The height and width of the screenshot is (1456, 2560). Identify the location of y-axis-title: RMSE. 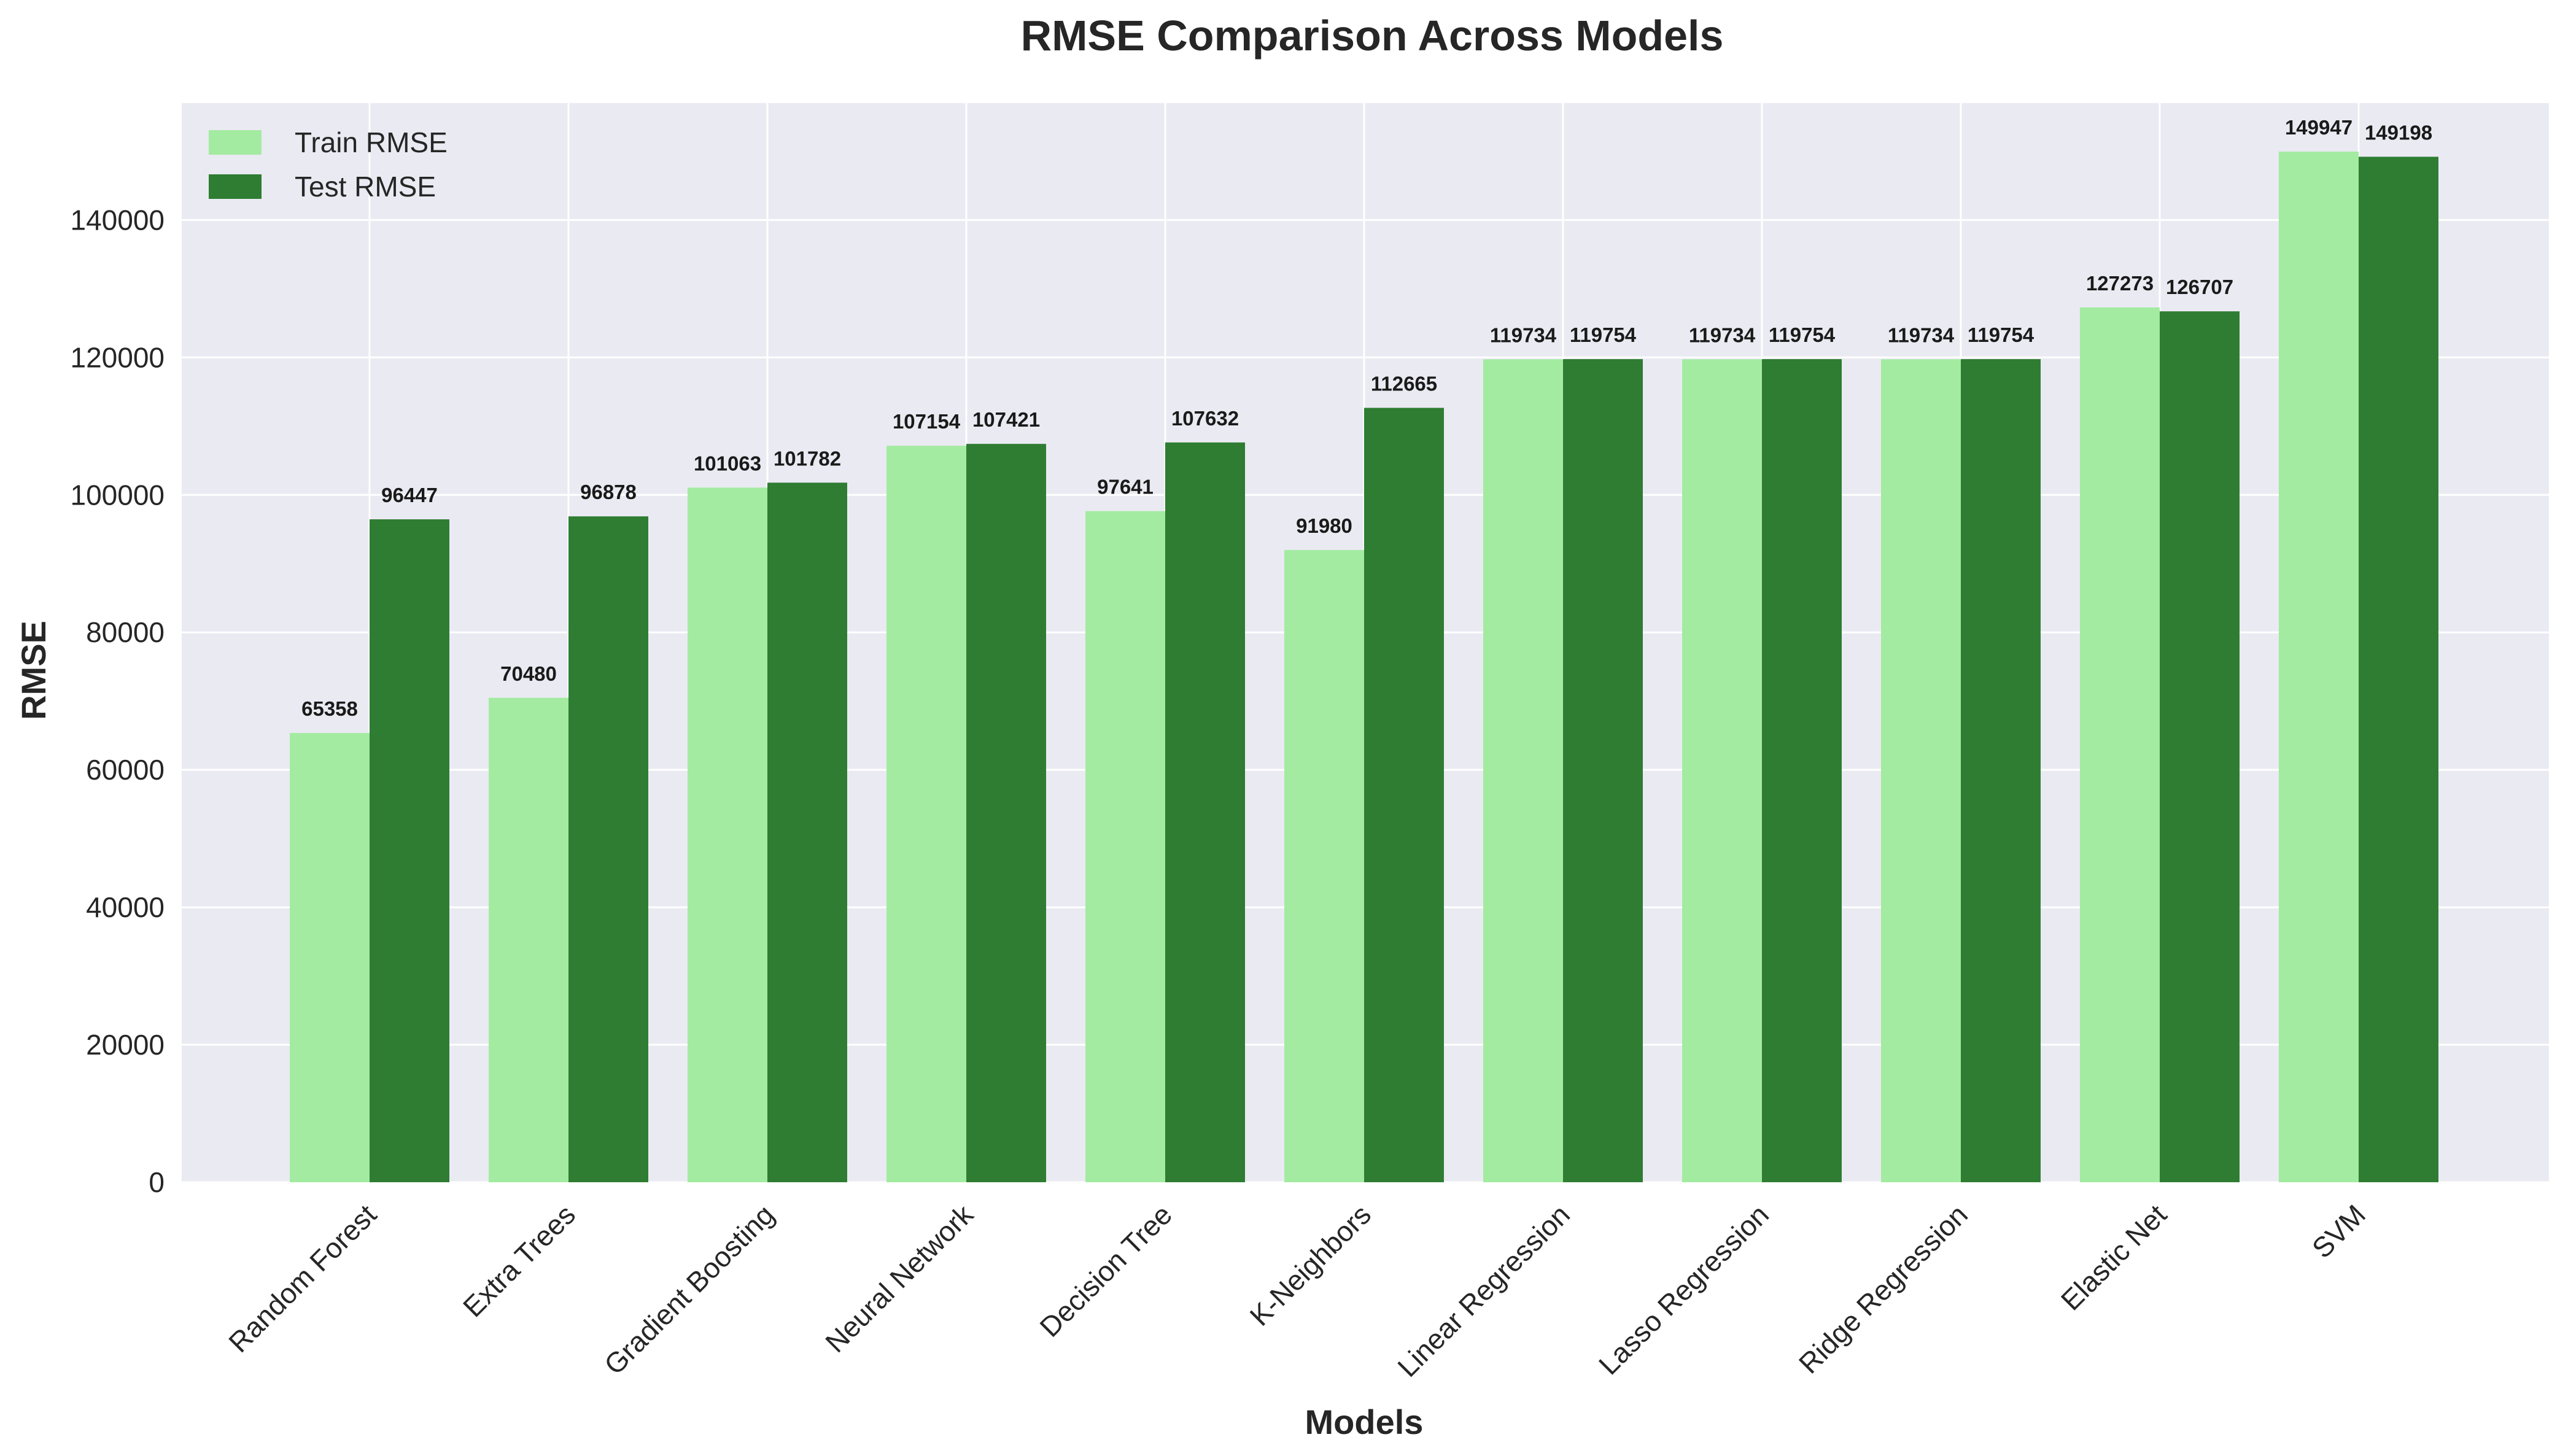
(33, 670).